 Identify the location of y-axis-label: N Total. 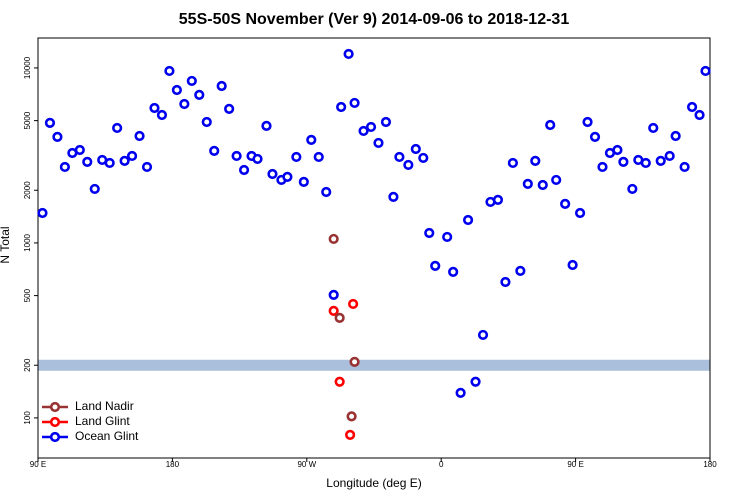
(6, 244).